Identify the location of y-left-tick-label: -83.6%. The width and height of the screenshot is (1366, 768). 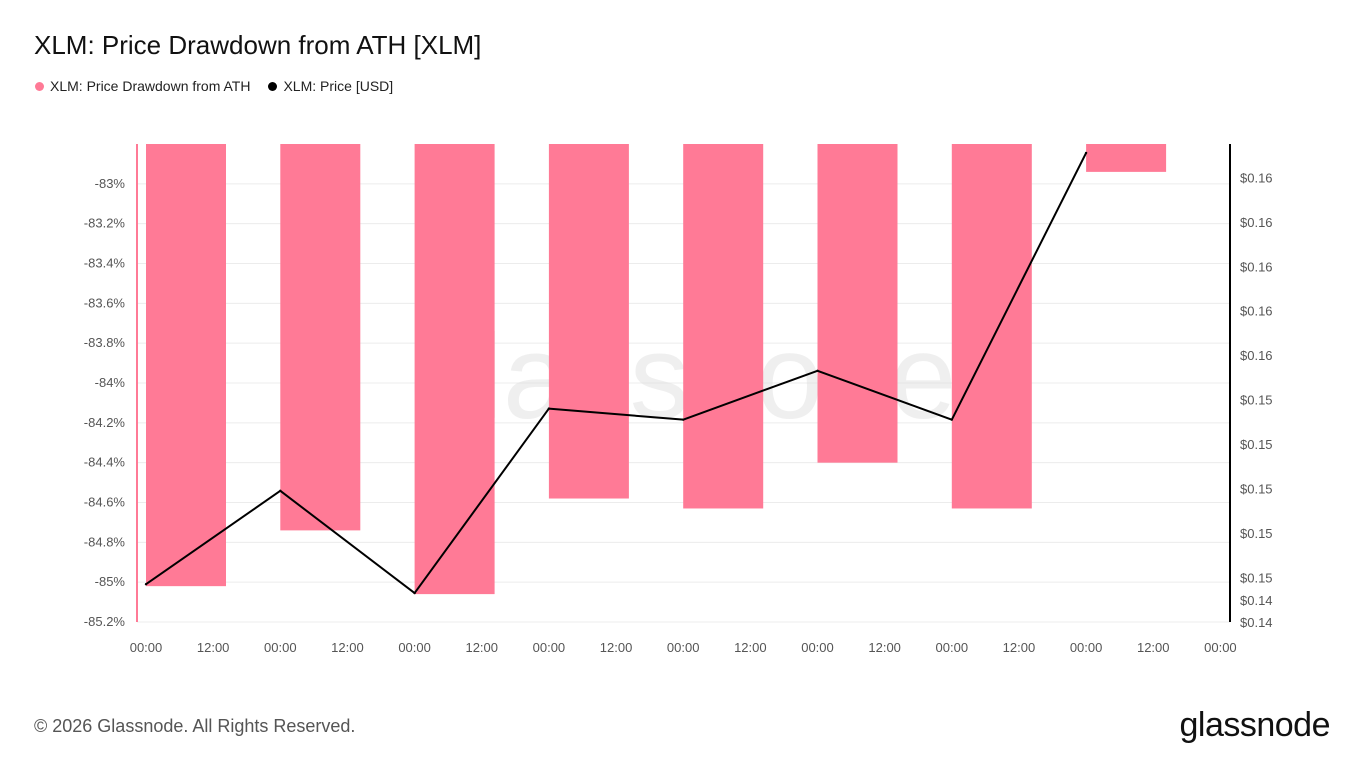
(105, 302).